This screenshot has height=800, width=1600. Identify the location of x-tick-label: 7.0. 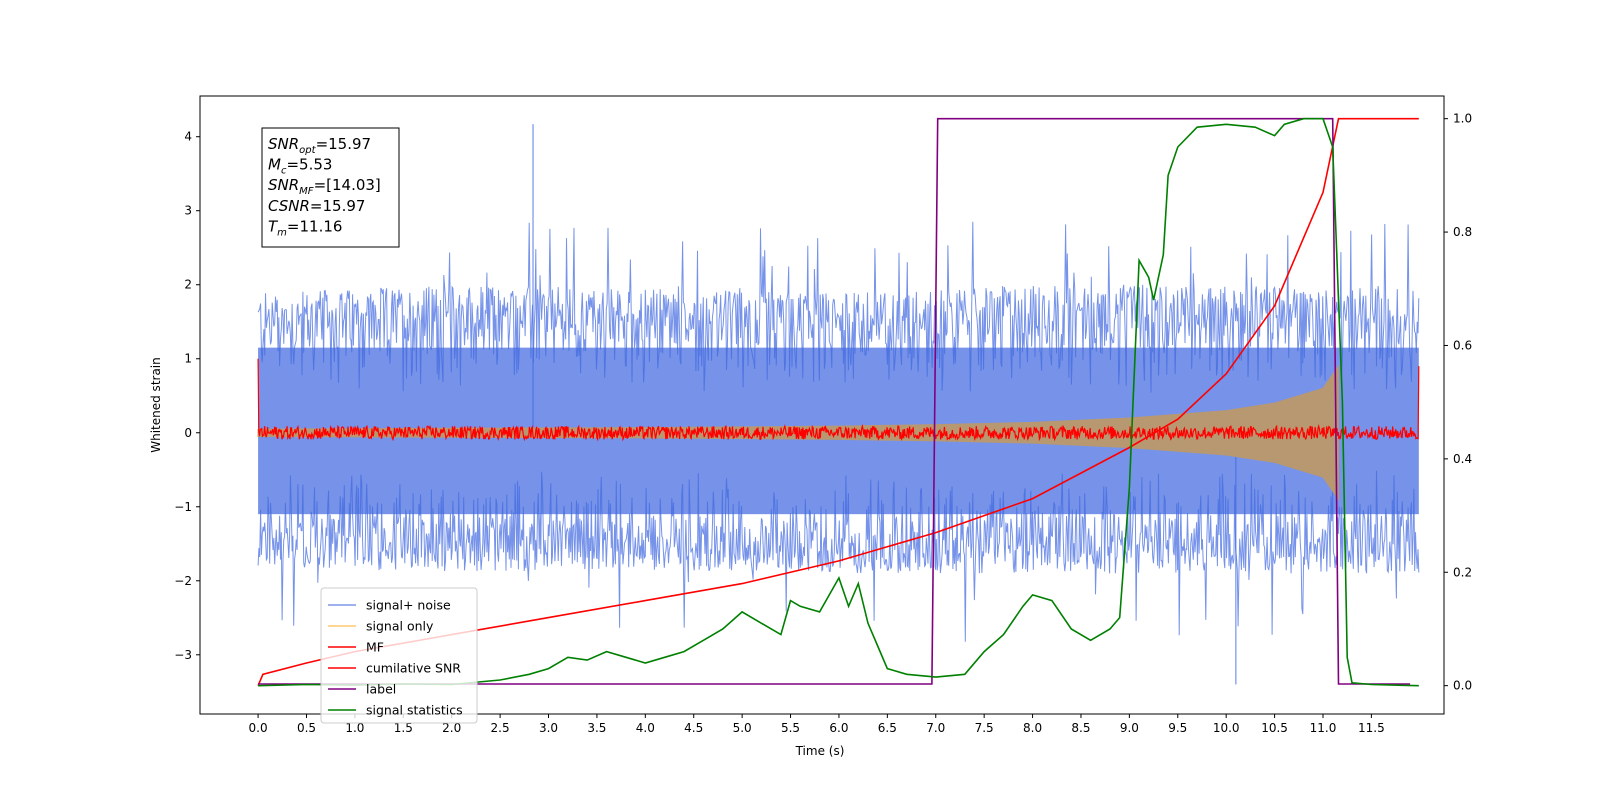
(935, 728).